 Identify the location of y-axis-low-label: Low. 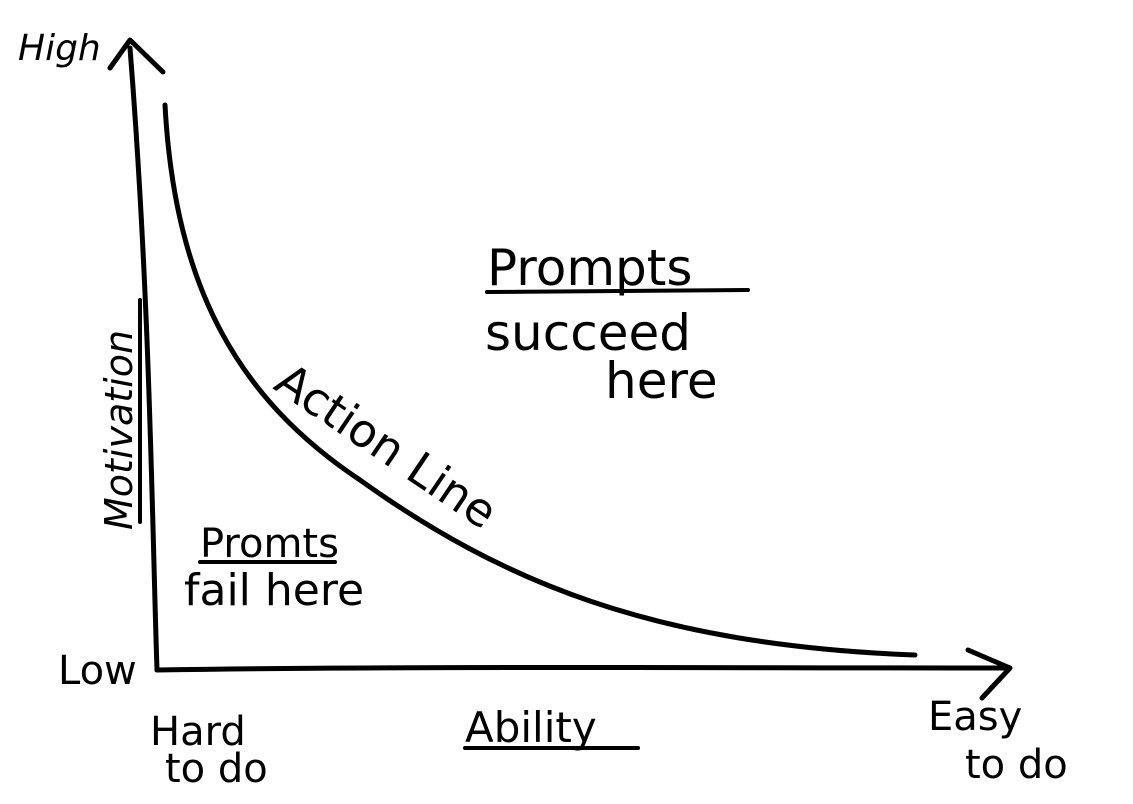
(97, 671).